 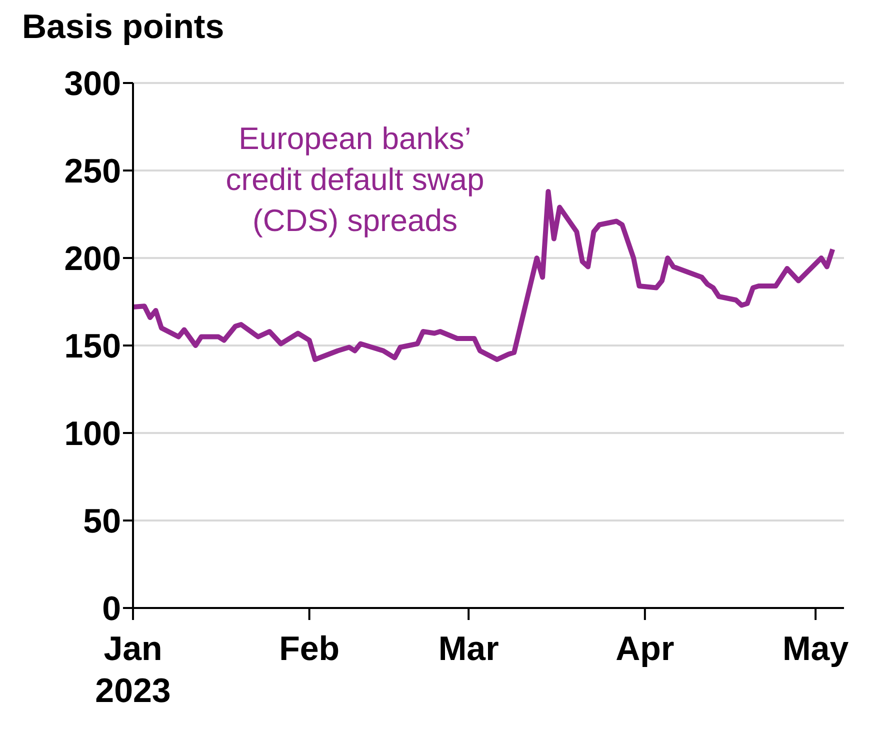 What do you see at coordinates (92, 347) in the screenshot?
I see `y-tick-label: 150` at bounding box center [92, 347].